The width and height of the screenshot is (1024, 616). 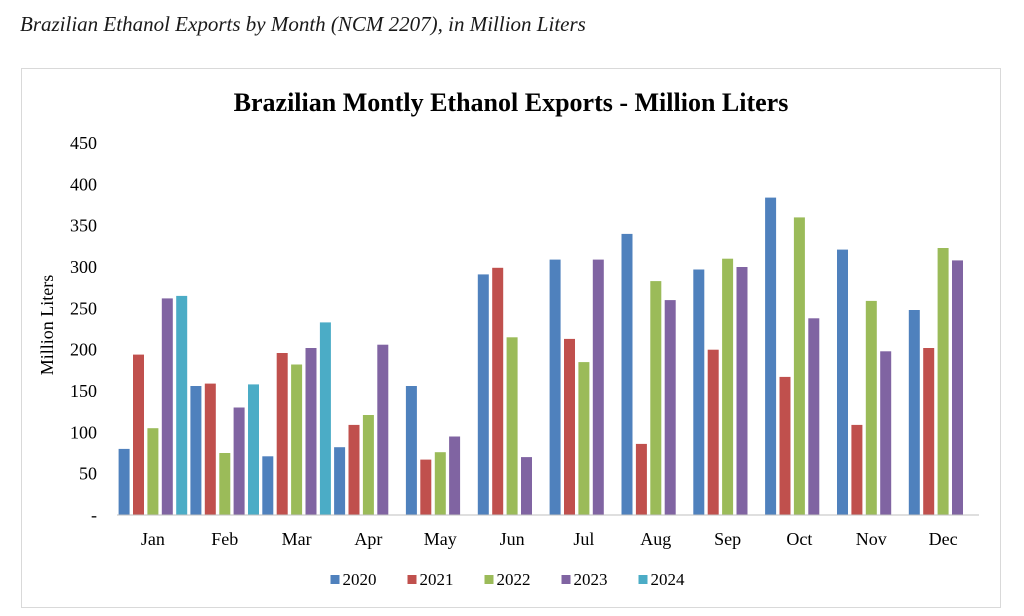 I want to click on legend-swatch-2022, so click(x=489, y=579).